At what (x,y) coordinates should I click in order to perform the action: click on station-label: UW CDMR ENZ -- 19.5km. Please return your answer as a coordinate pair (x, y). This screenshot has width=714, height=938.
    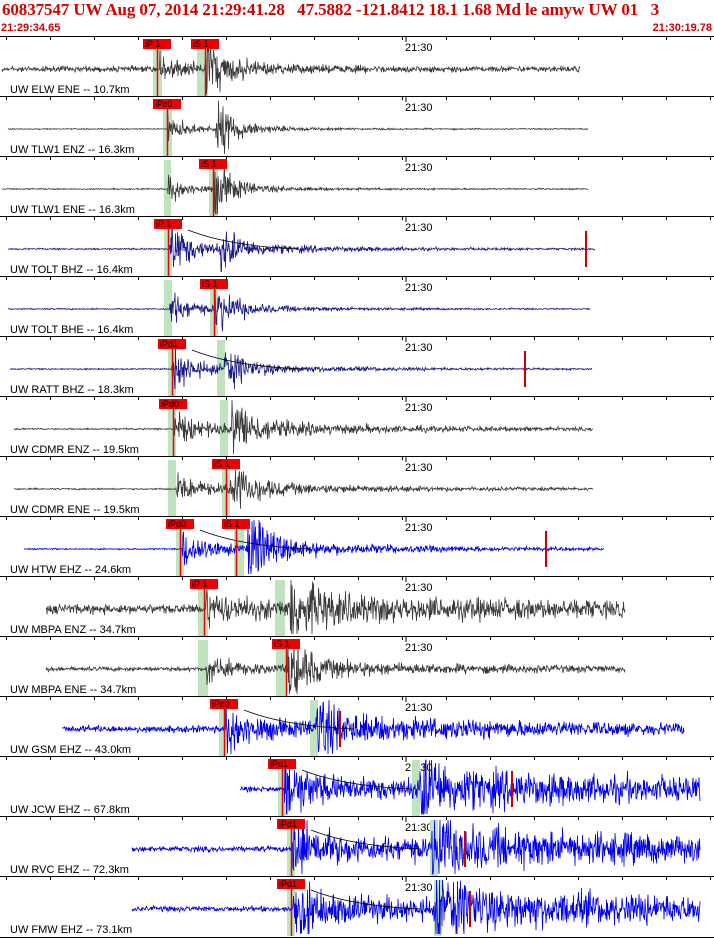
    Looking at the image, I should click on (74, 450).